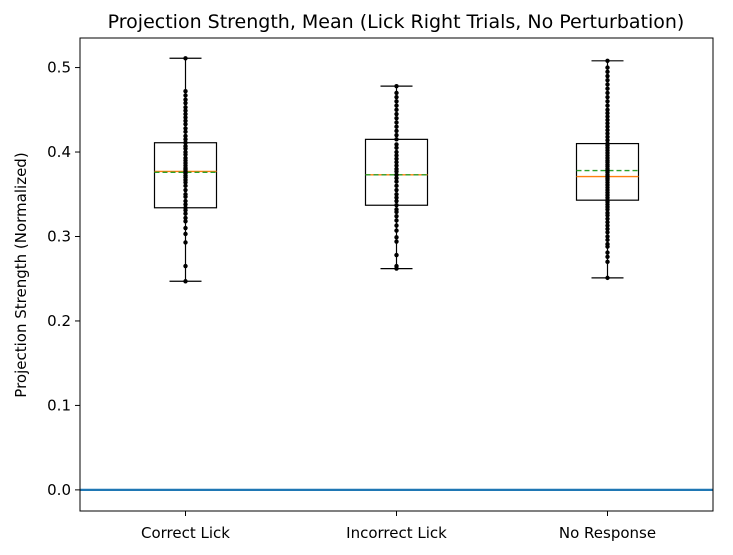 The image size is (733, 555). I want to click on y-tick-label: 0.1, so click(59, 405).